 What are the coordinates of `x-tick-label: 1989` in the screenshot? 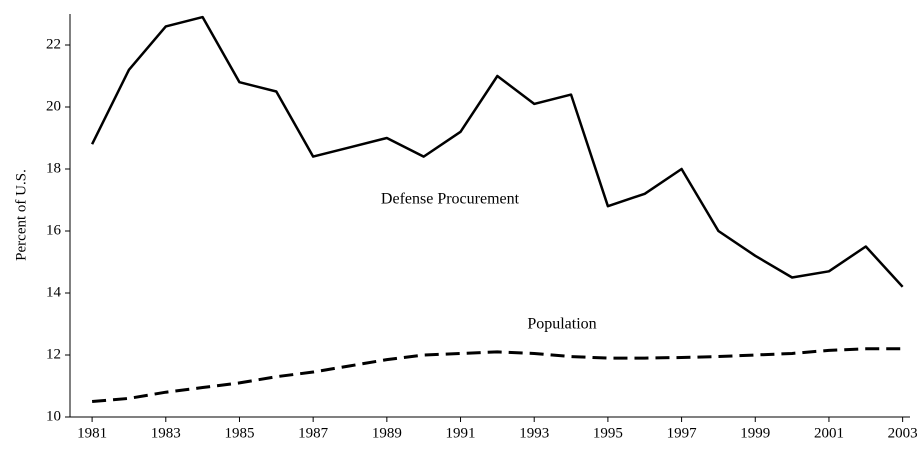 It's located at (387, 433).